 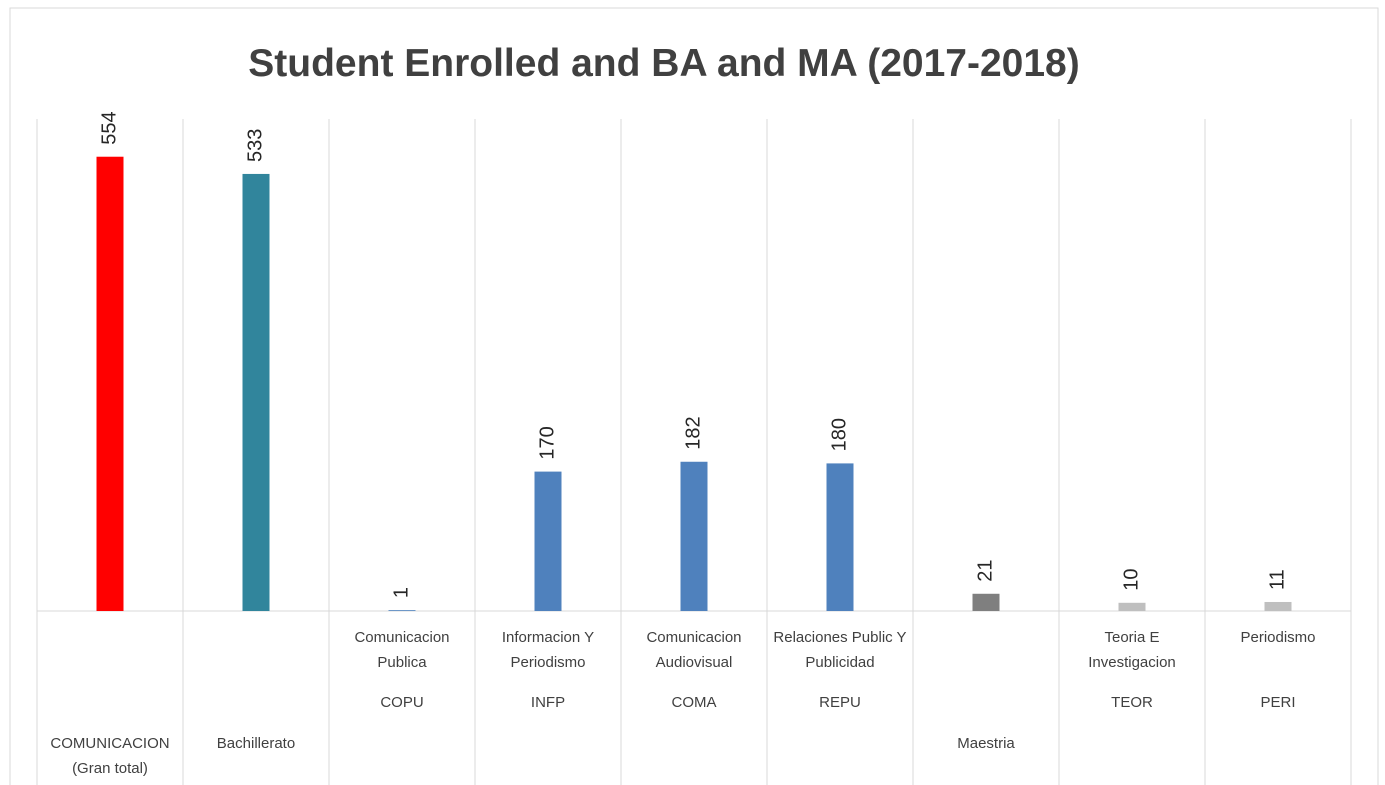 I want to click on code-label: PERI, so click(x=1278, y=702).